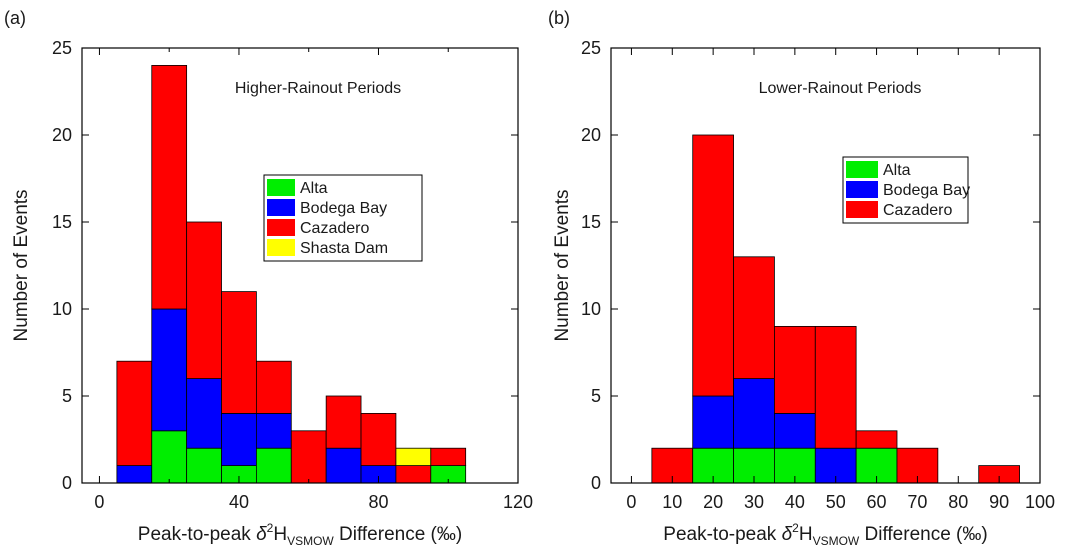  Describe the element at coordinates (672, 502) in the screenshot. I see `x-tick-label: 10` at that location.